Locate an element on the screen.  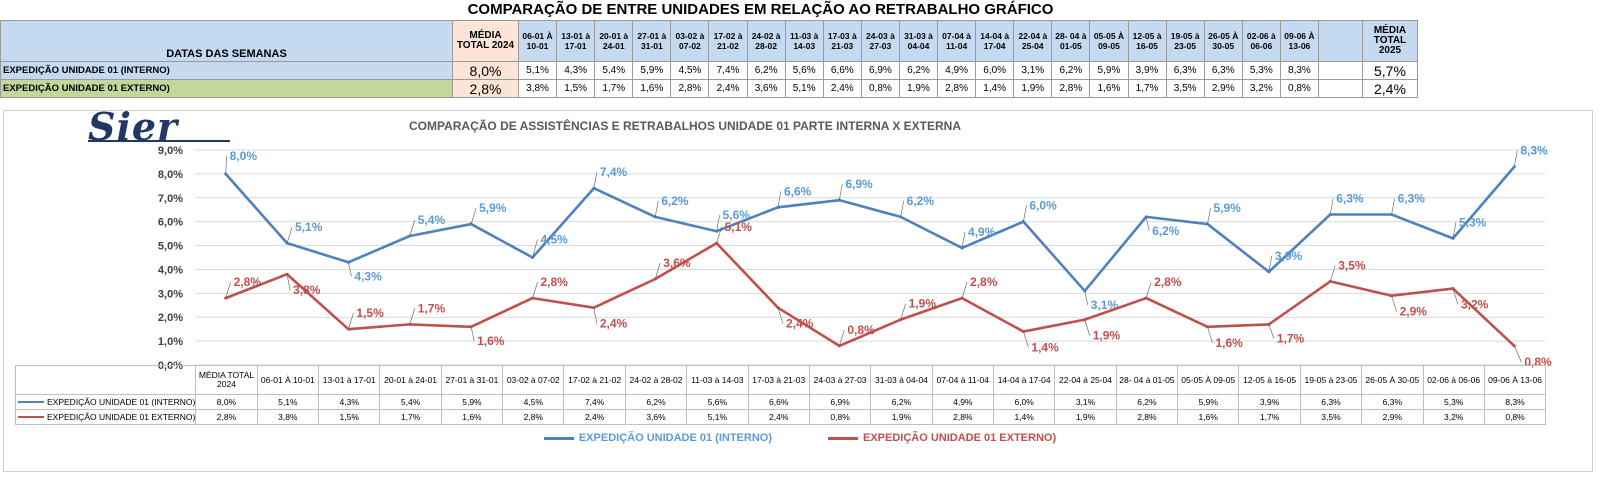
category-label: 11-03 à 14-03 is located at coordinates (717, 380).